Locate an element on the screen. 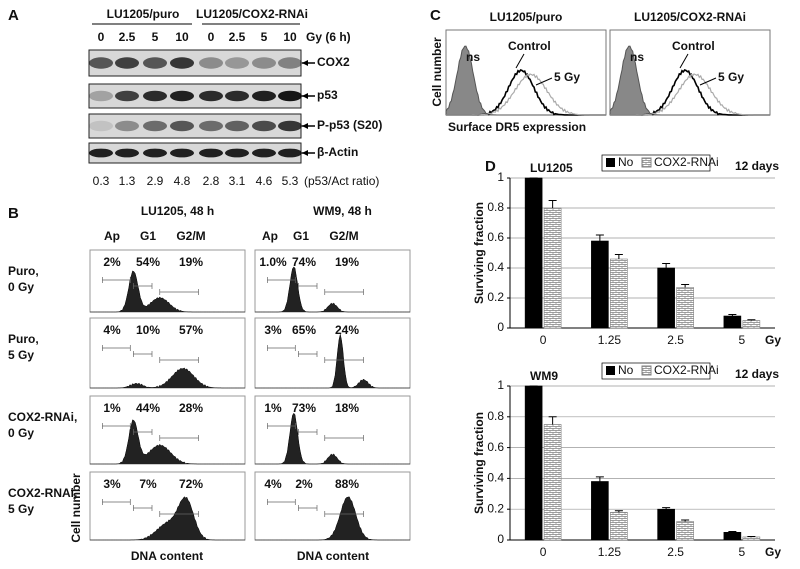 This screenshot has height=569, width=800. ratio-label: 0.3 is located at coordinates (101, 181).